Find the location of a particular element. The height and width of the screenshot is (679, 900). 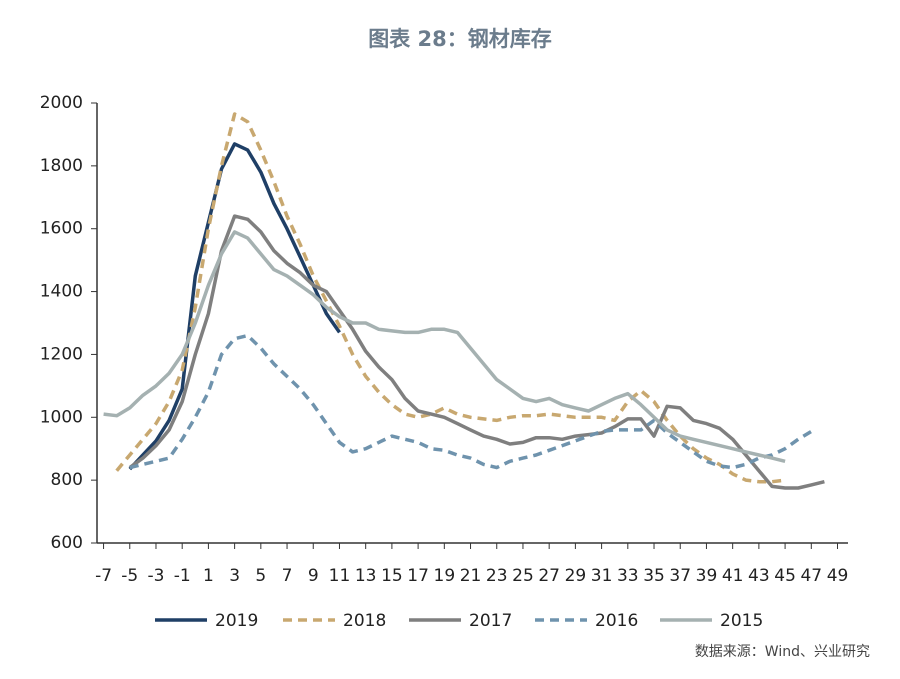

x-tick-label: 49 is located at coordinates (838, 576).